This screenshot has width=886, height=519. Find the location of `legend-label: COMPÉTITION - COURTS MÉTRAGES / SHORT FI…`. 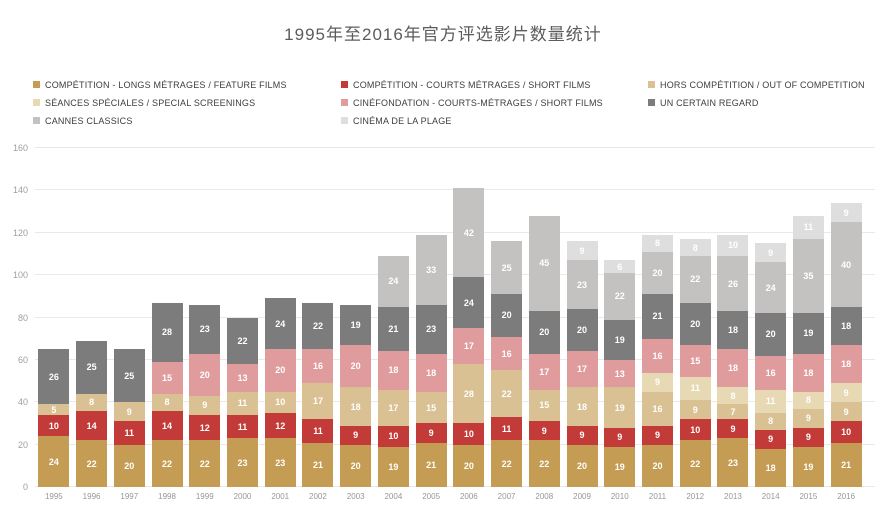

legend-label: COMPÉTITION - COURTS MÉTRAGES / SHORT FI… is located at coordinates (472, 84).